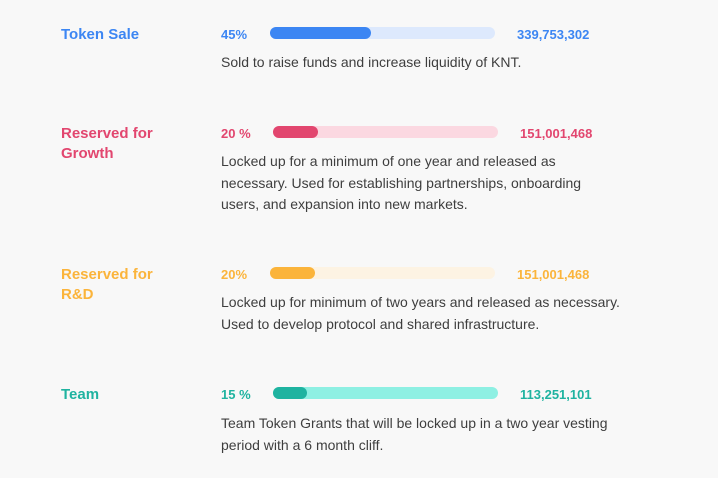 This screenshot has width=718, height=478. I want to click on allocation-title: Token Sale, so click(100, 34).